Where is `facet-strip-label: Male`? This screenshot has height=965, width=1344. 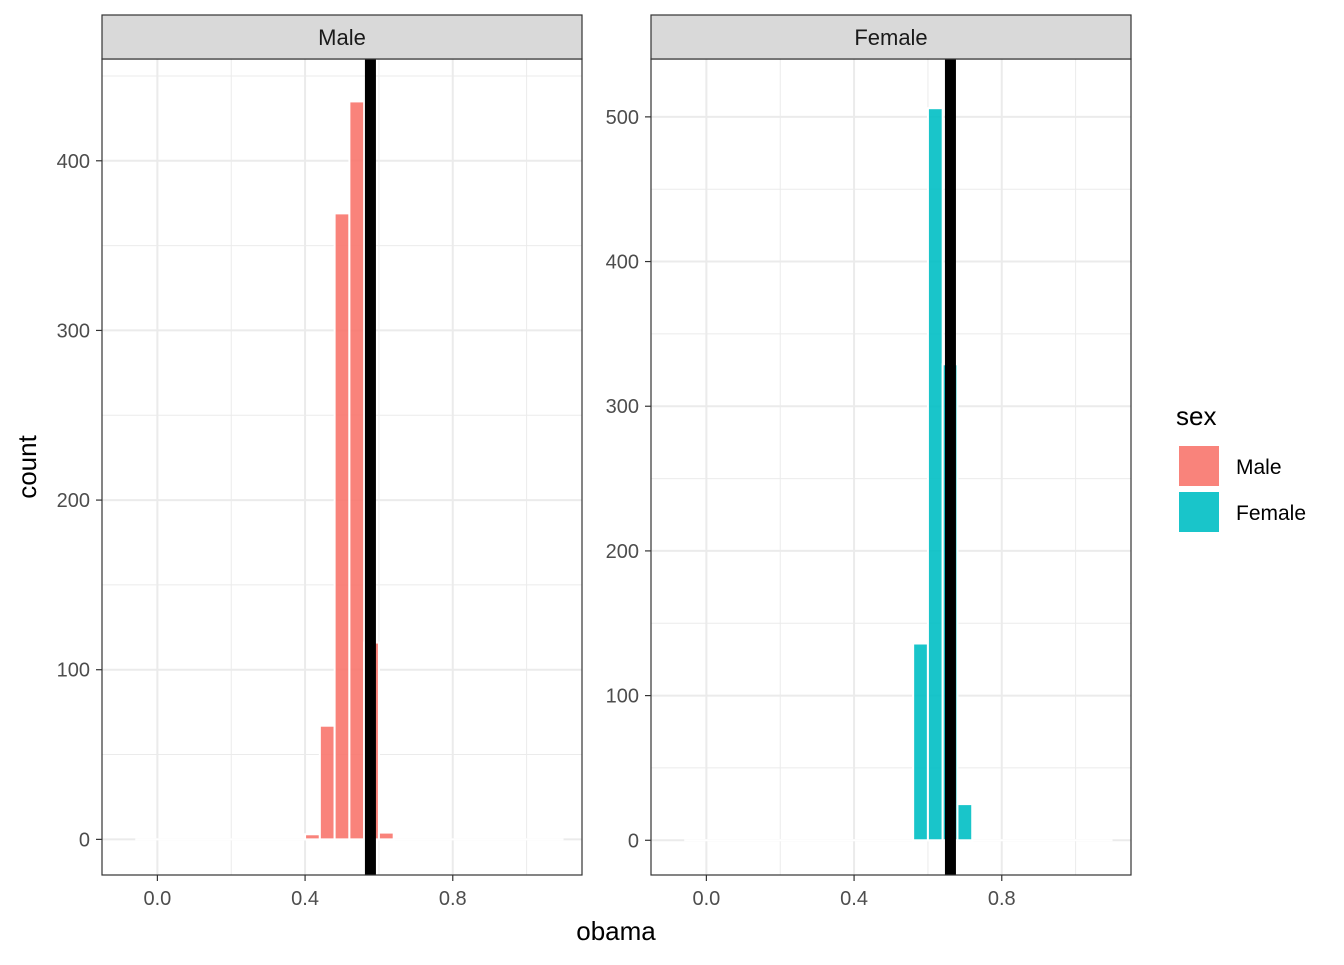 facet-strip-label: Male is located at coordinates (342, 37).